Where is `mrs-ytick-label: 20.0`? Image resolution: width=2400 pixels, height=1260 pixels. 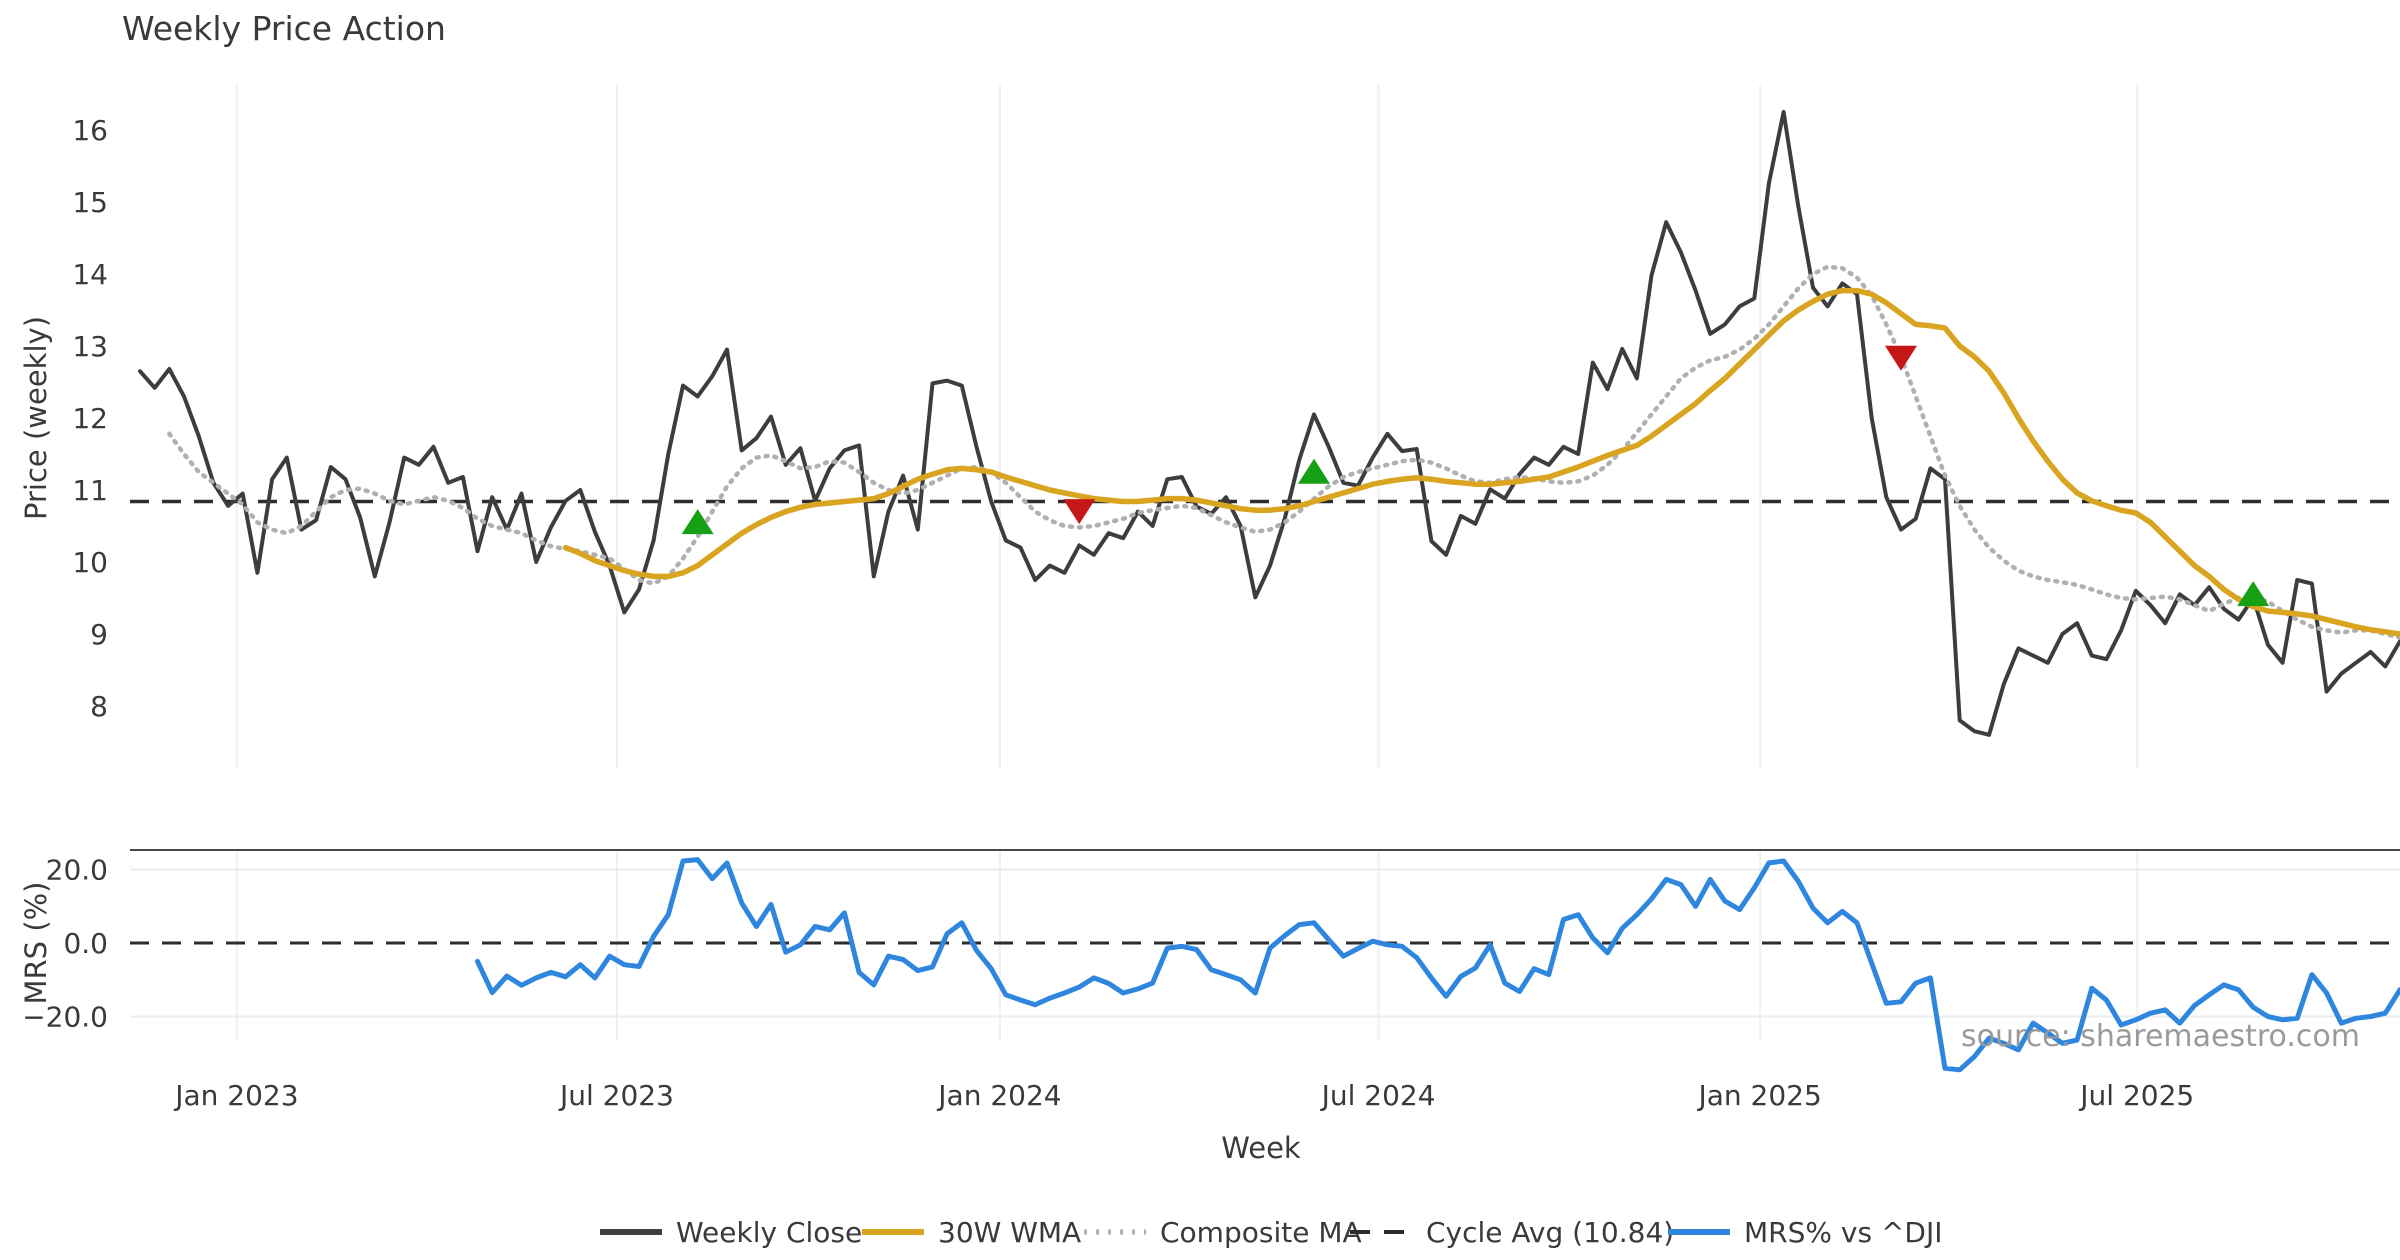 mrs-ytick-label: 20.0 is located at coordinates (77, 870).